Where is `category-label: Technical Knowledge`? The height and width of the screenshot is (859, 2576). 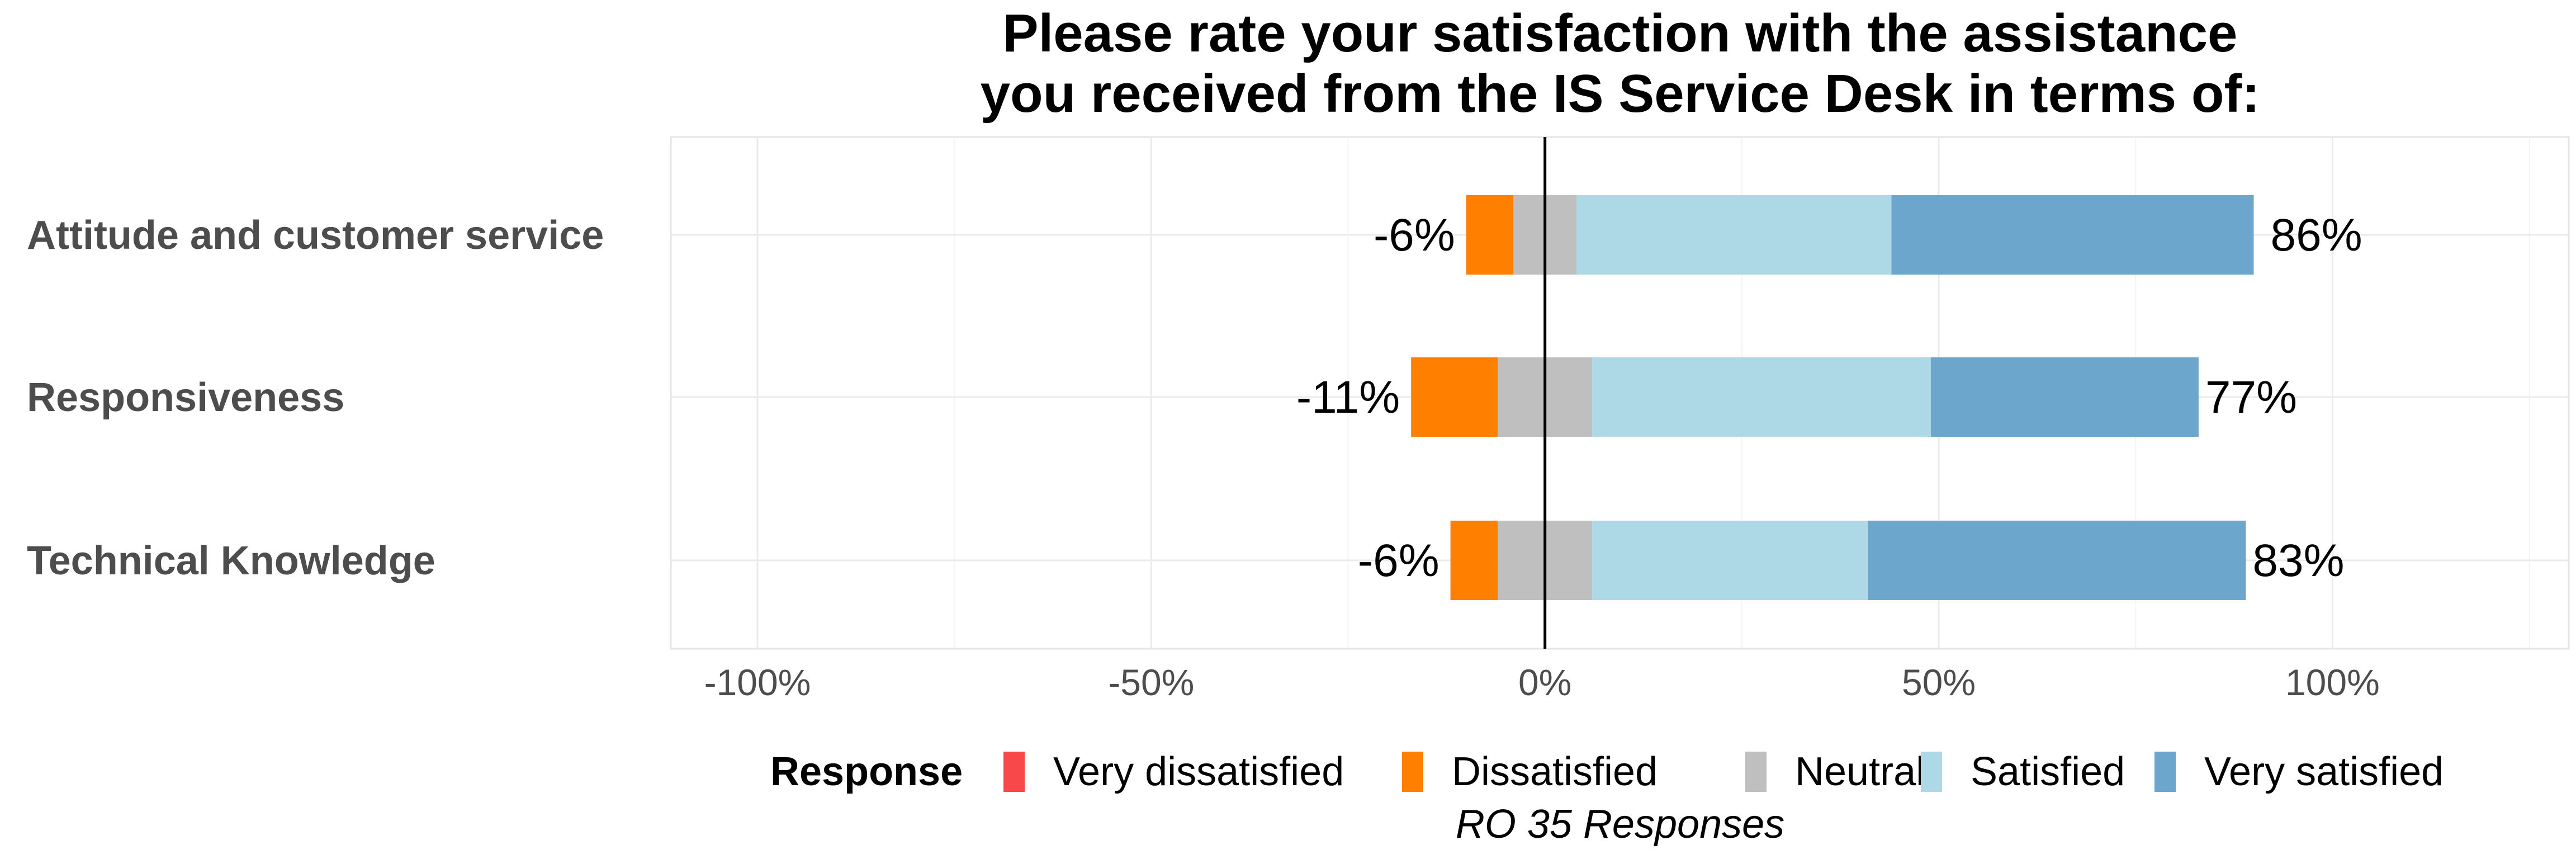 category-label: Technical Knowledge is located at coordinates (231, 561).